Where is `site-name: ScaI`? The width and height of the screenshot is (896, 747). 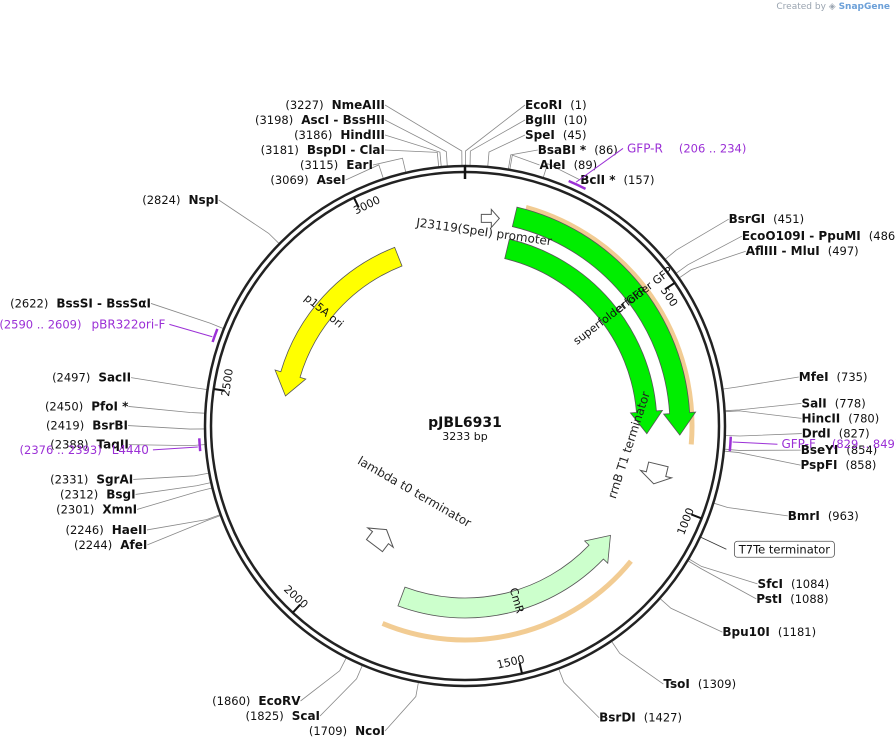
site-name: ScaI is located at coordinates (306, 716).